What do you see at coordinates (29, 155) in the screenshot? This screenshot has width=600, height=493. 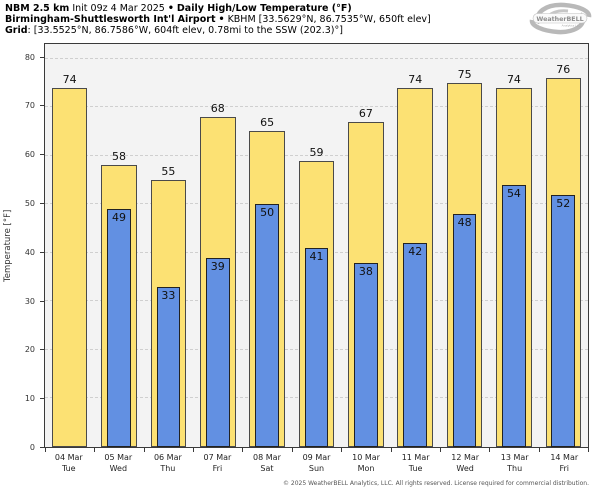 I see `y-tick-label: 60` at bounding box center [29, 155].